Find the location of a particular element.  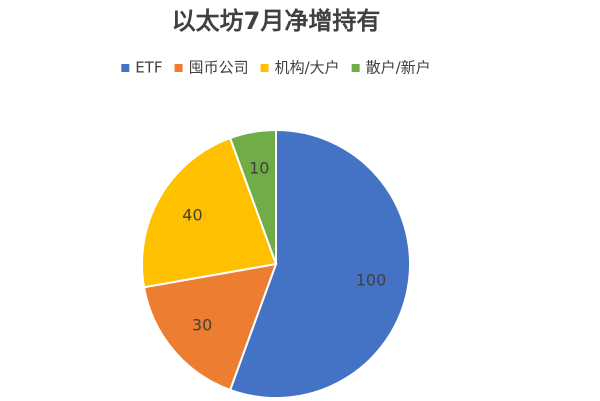

legend-label: 机构/大户 is located at coordinates (307, 68).